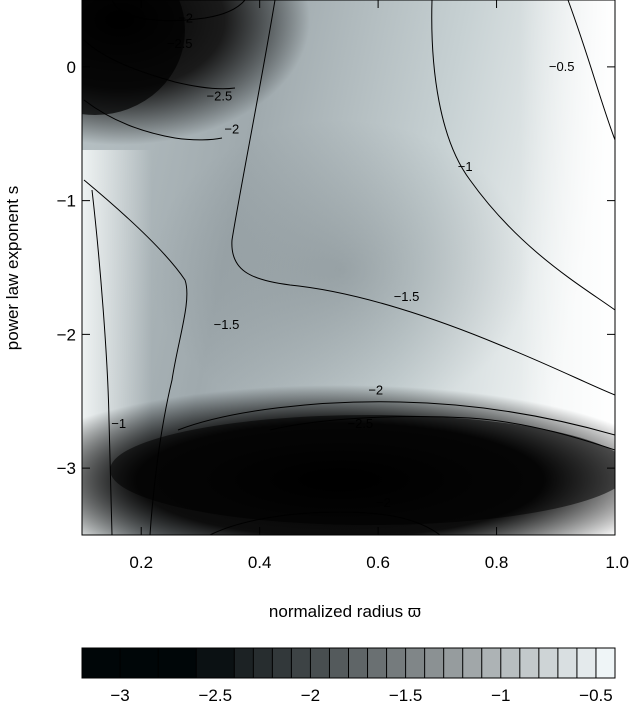 This screenshot has height=703, width=631. What do you see at coordinates (378, 562) in the screenshot?
I see `x-tick-label: 0.6` at bounding box center [378, 562].